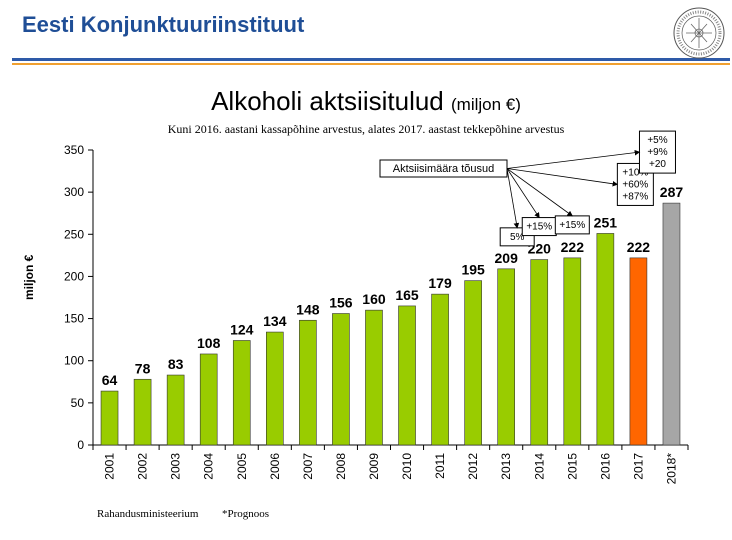  I want to click on x-tick-label: 2001, so click(110, 466).